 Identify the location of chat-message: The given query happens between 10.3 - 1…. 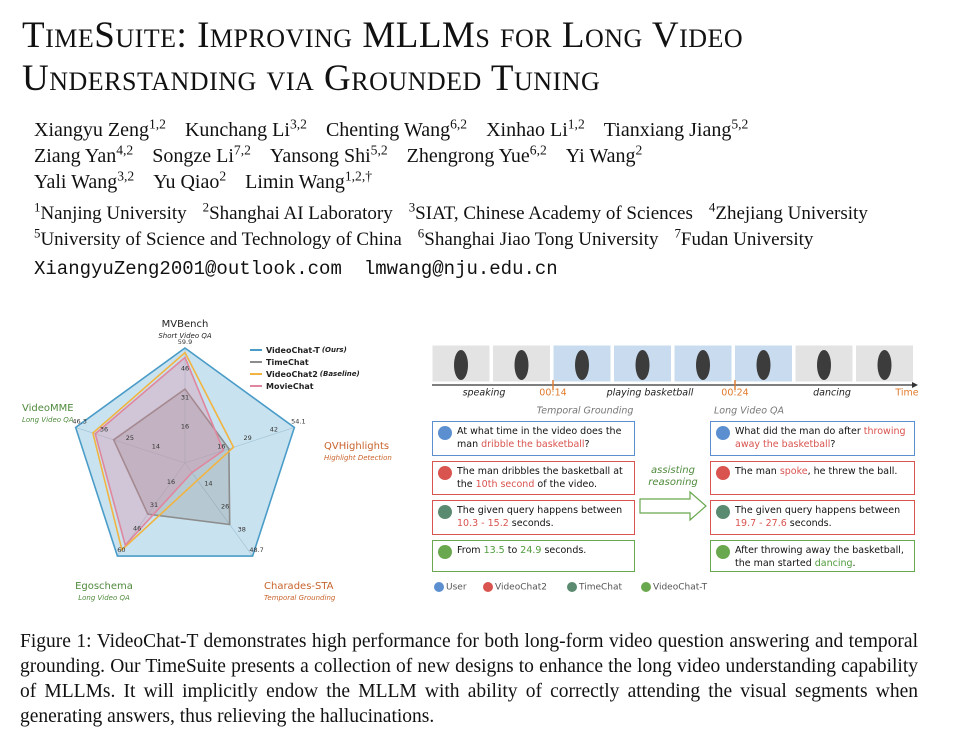
(533, 517).